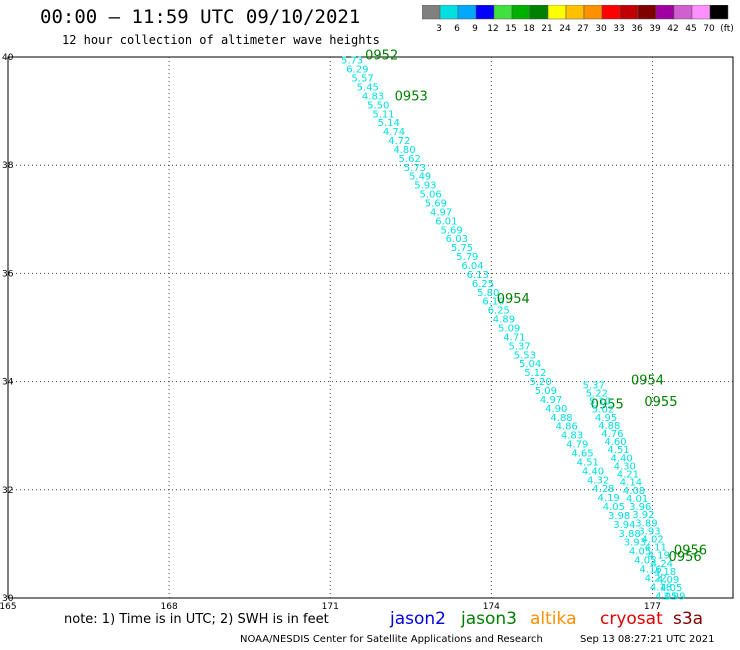 The image size is (740, 650). What do you see at coordinates (656, 578) in the screenshot?
I see `wave-height-value: 4.22` at bounding box center [656, 578].